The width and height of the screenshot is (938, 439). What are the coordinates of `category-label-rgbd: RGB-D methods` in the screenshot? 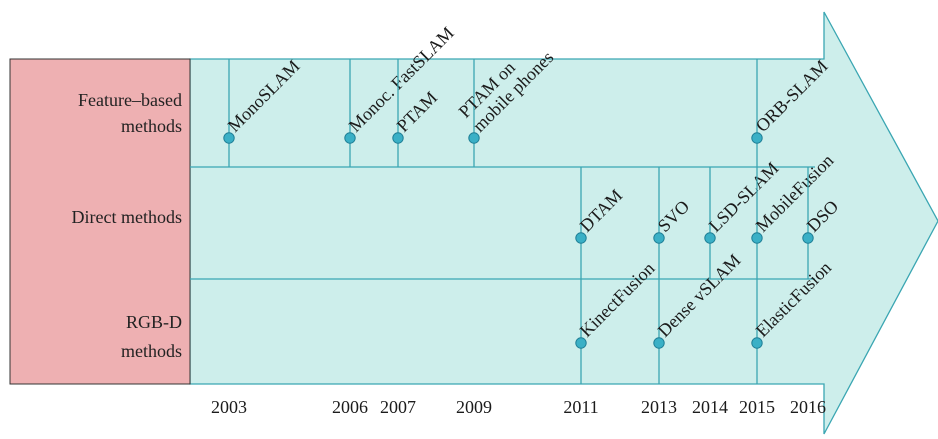 It's located at (151, 336).